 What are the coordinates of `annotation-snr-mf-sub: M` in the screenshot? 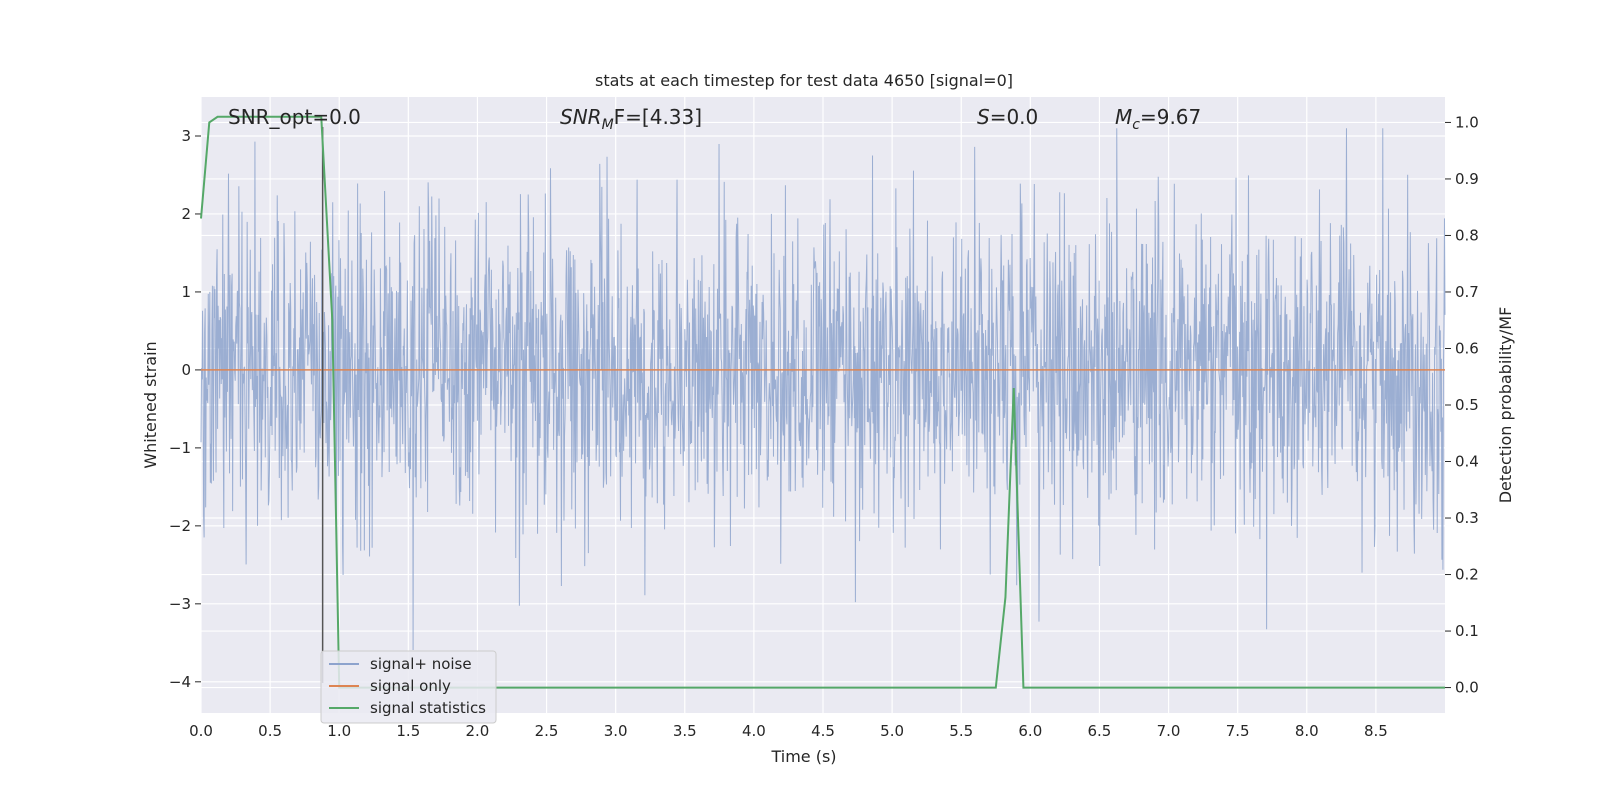 It's located at (608, 125).